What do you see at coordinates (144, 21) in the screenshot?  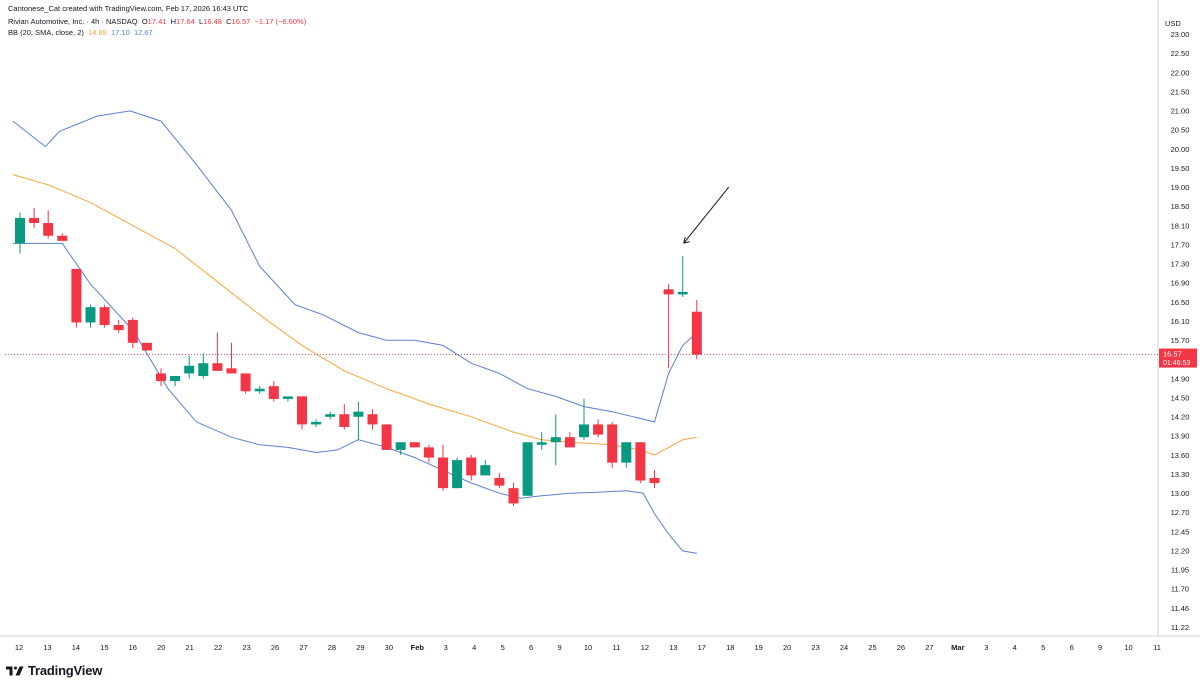 I see `open-label: O` at bounding box center [144, 21].